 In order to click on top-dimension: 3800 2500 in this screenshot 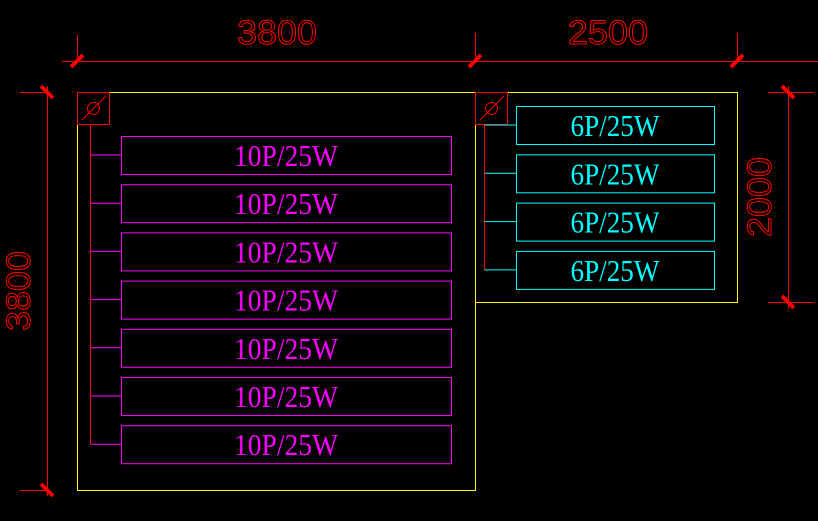, I will do `click(440, 41)`.